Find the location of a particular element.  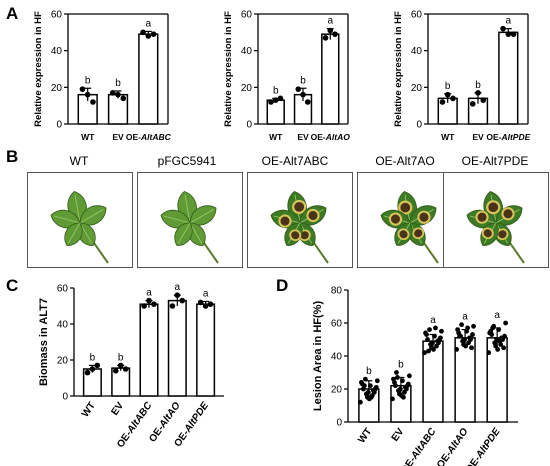

photo-label-pde: OE-Alt7PDE is located at coordinates (495, 161).